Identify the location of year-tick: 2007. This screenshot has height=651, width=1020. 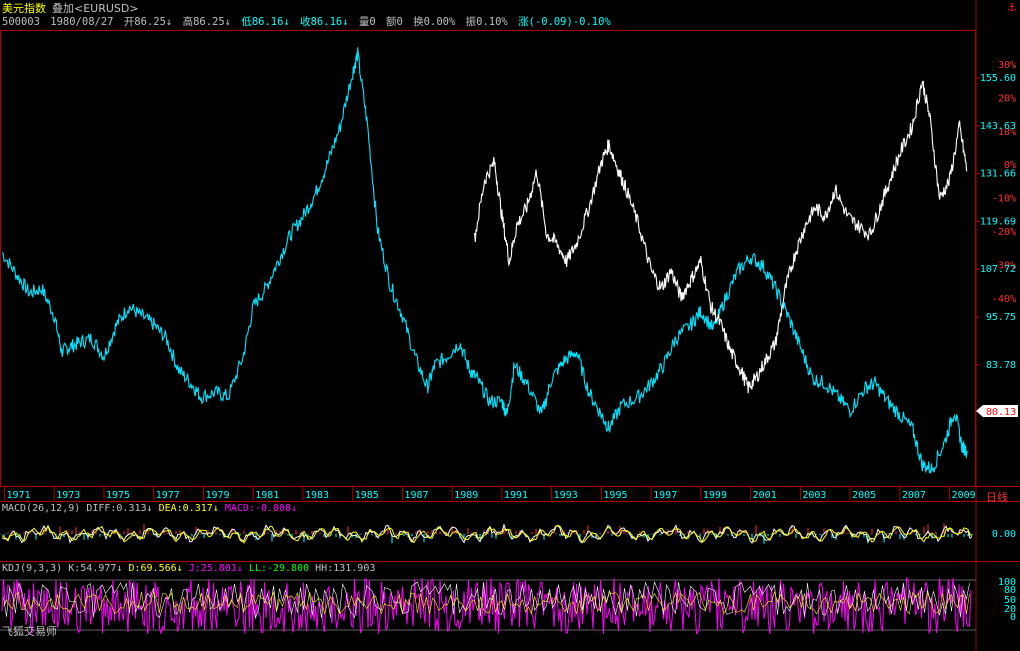
(914, 495).